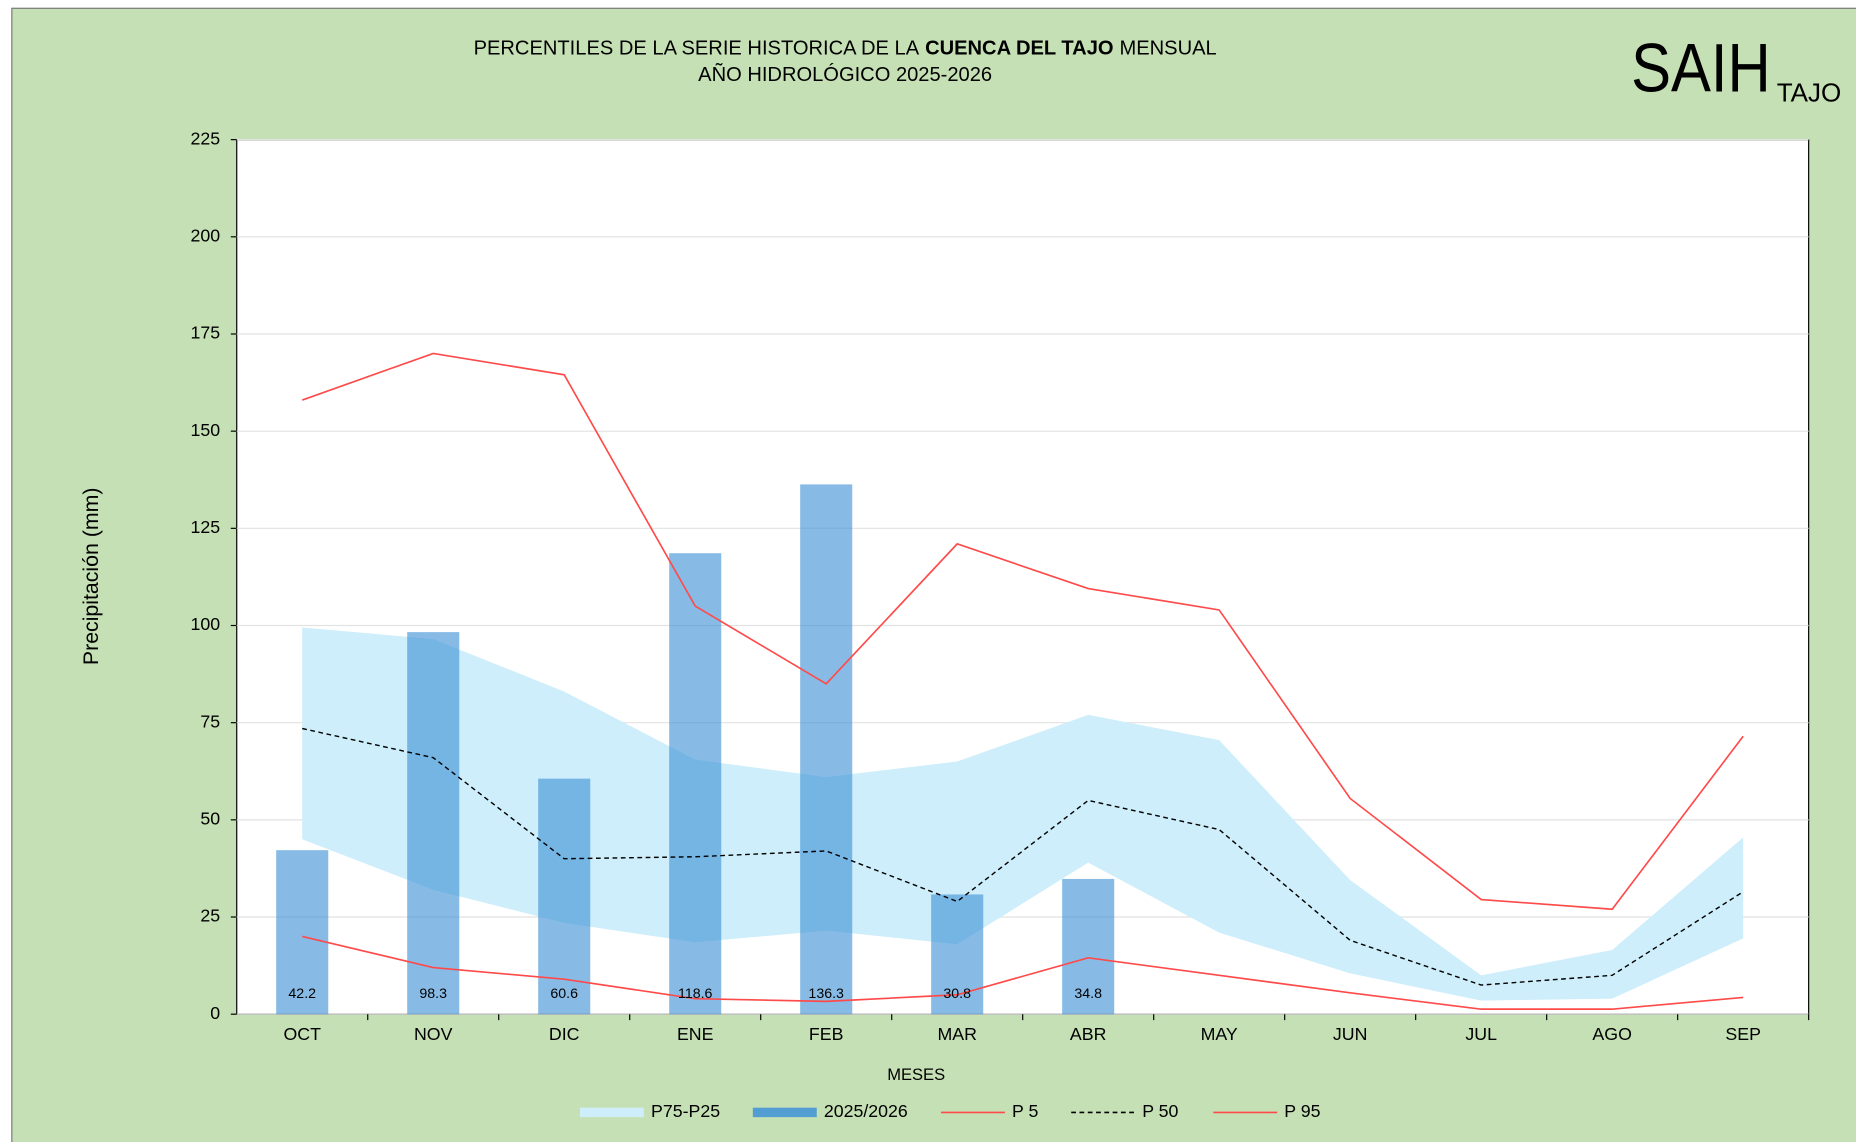  Describe the element at coordinates (215, 1013) in the screenshot. I see `y-tick-label: 0` at that location.